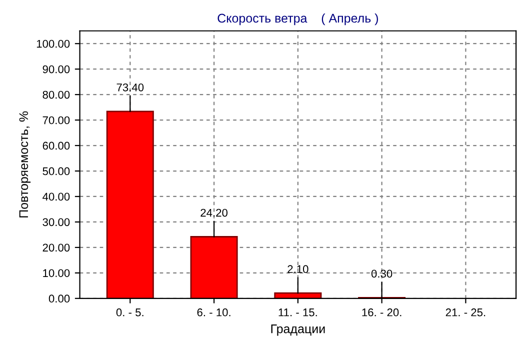  Describe the element at coordinates (130, 312) in the screenshot. I see `x-tick-label: 0. - 5.` at that location.